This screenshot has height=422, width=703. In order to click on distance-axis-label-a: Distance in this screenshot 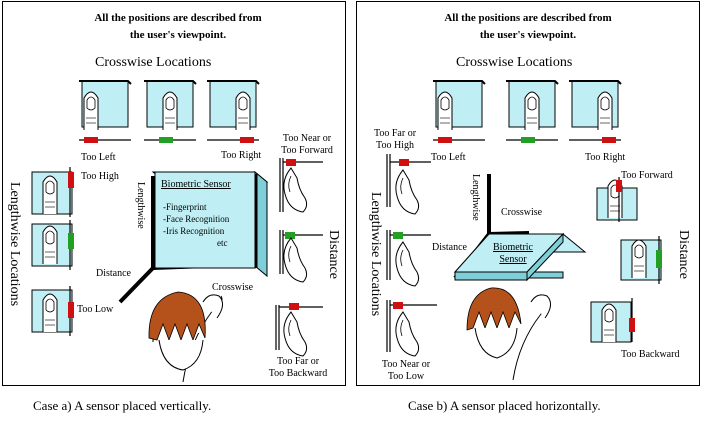, I will do `click(333, 254)`.